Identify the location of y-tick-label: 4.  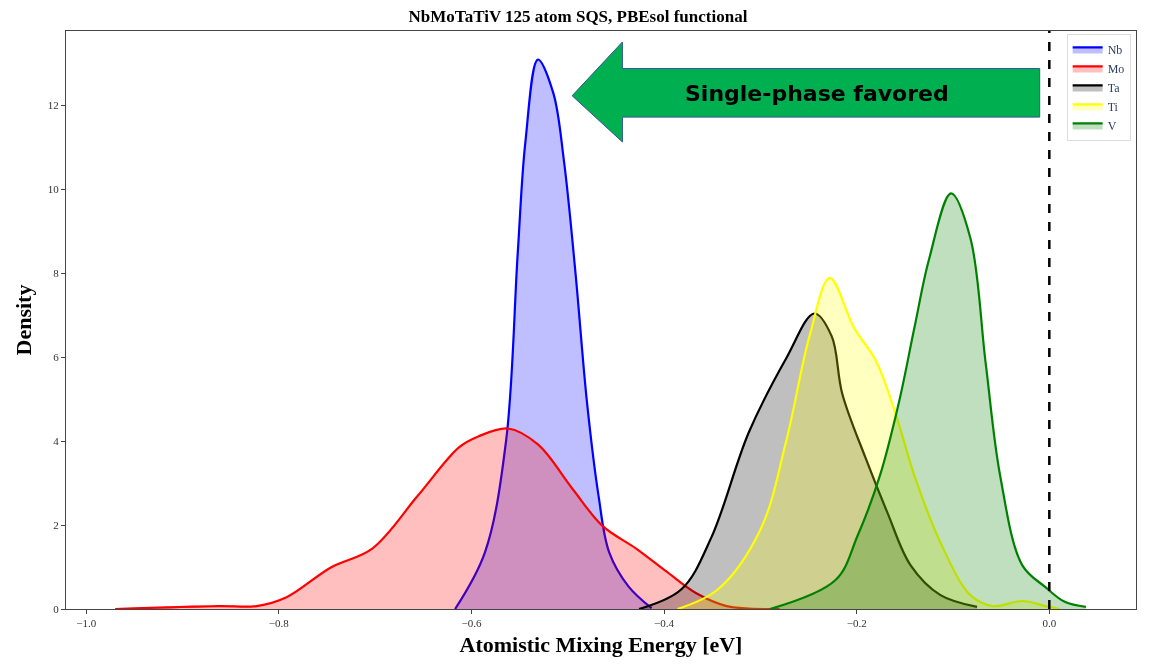
(56, 440).